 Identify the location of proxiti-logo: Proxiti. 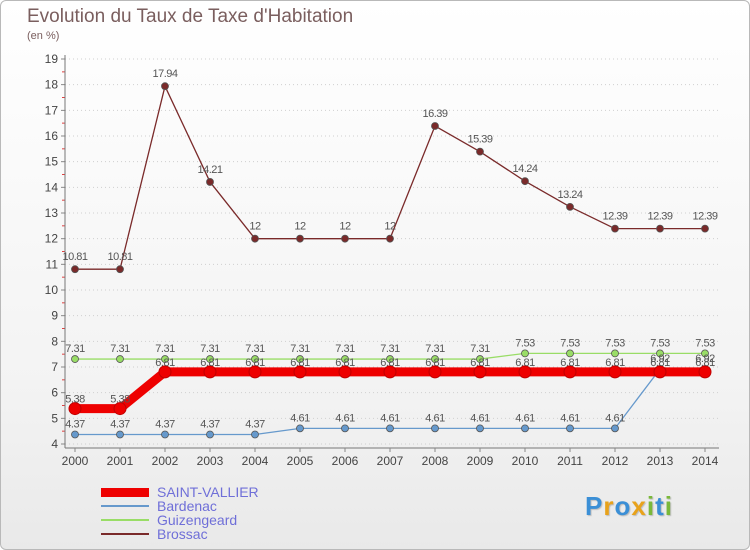
(629, 506).